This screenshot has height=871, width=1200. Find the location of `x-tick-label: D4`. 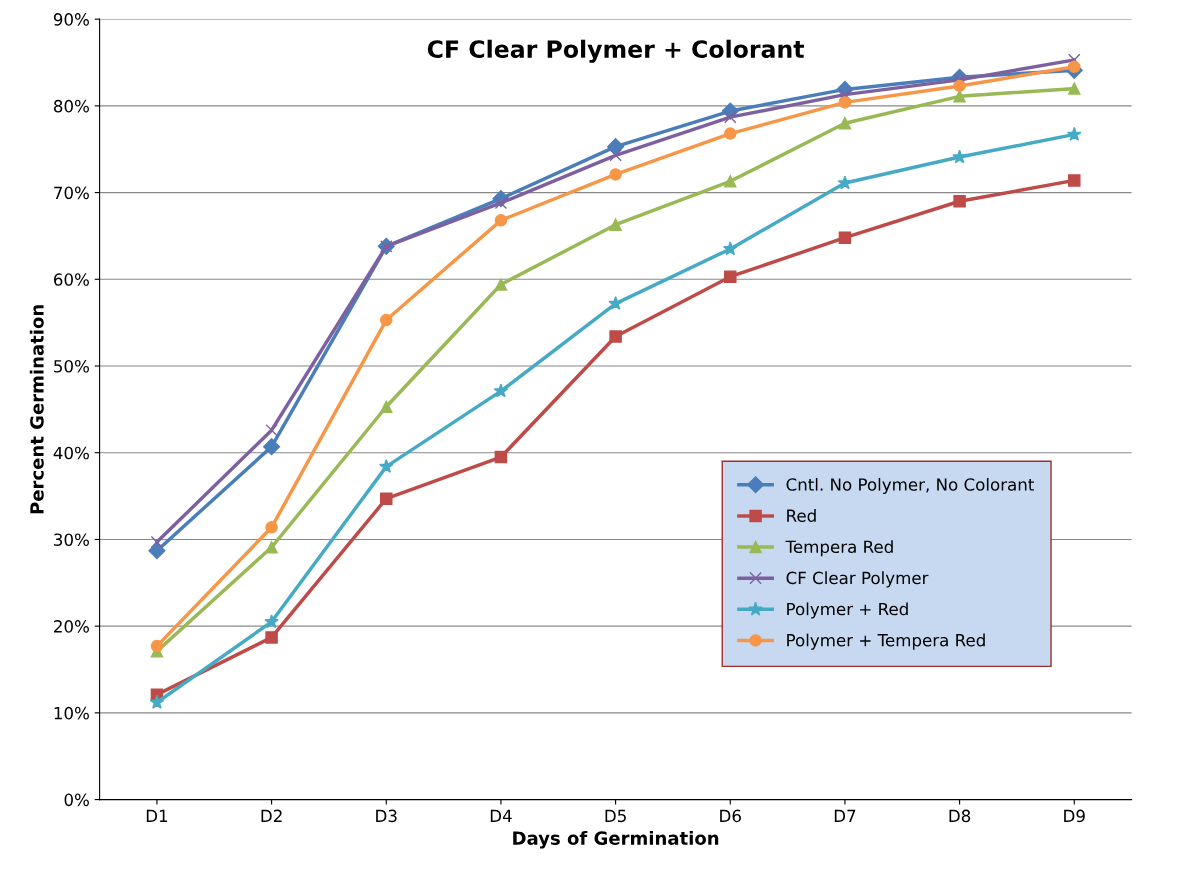

x-tick-label: D4 is located at coordinates (501, 815).